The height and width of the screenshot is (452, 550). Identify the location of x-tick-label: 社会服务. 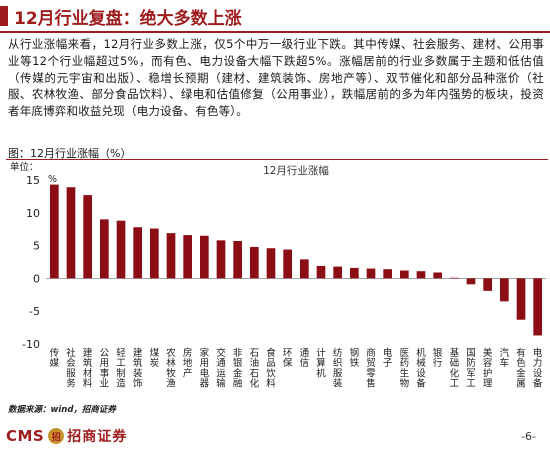
(71, 368).